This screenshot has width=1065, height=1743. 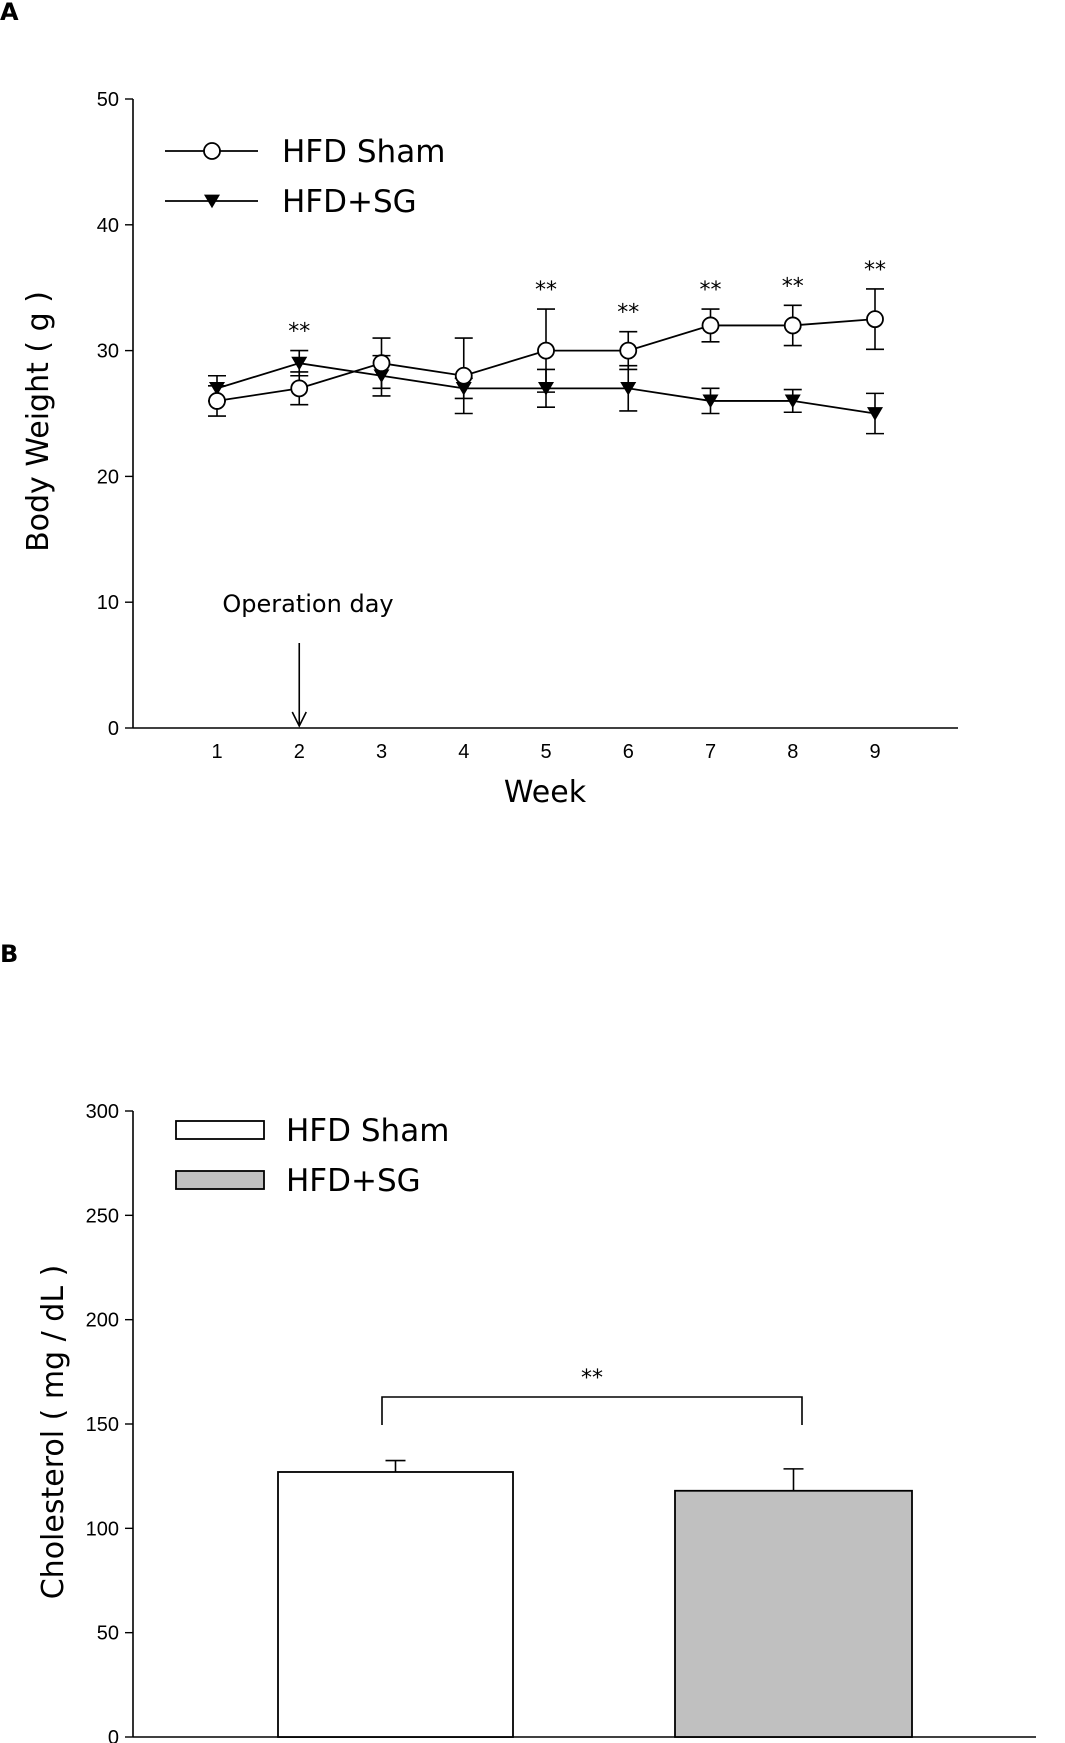 What do you see at coordinates (395, 1604) in the screenshot?
I see `sham-bar` at bounding box center [395, 1604].